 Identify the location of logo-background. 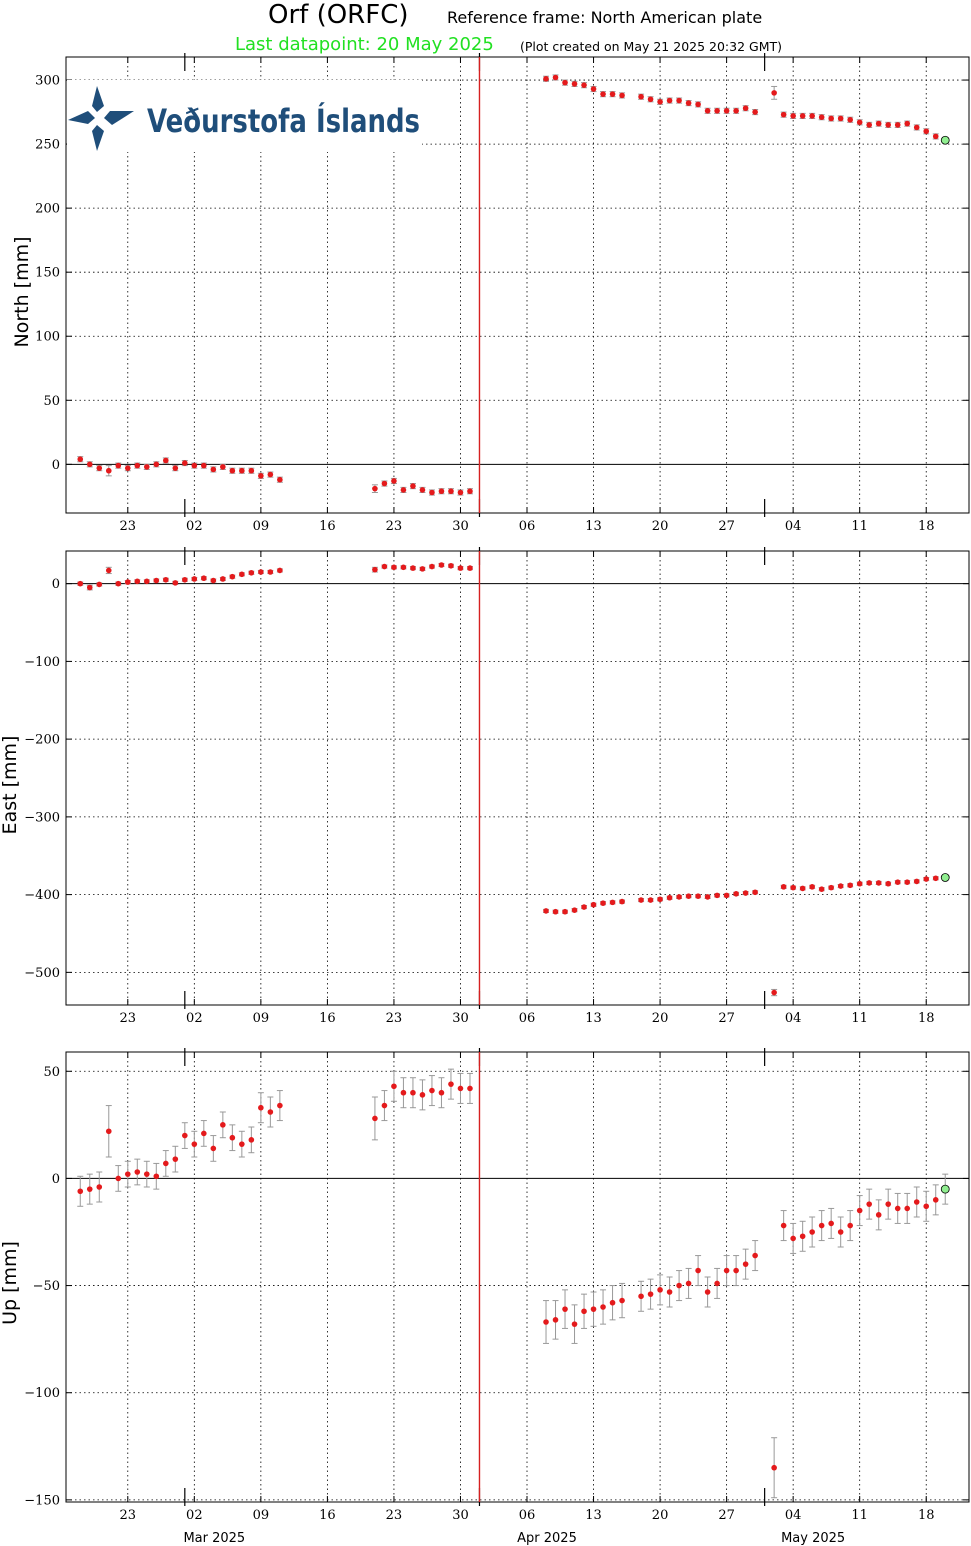
(244, 116).